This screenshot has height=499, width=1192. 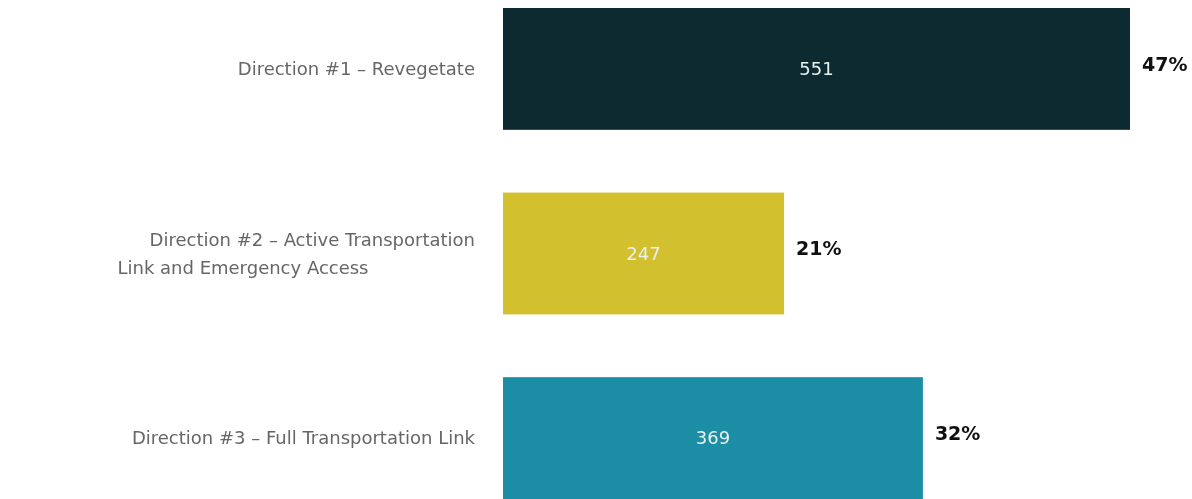 I want to click on annotation: 21%, so click(x=819, y=248).